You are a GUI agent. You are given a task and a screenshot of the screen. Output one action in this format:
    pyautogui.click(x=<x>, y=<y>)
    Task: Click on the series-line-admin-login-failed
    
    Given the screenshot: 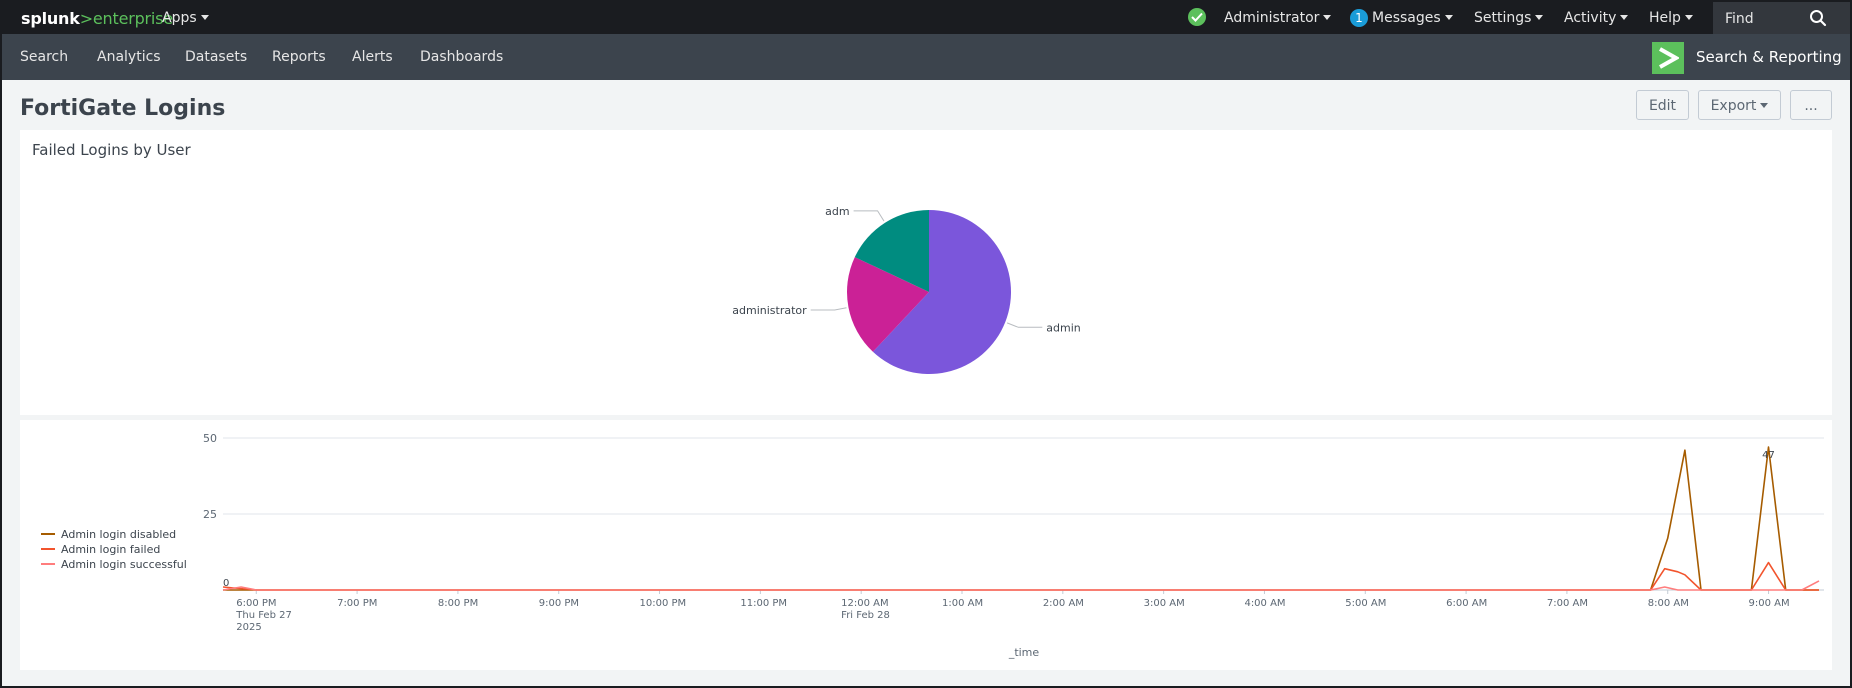 What is the action you would take?
    pyautogui.click(x=1020, y=576)
    